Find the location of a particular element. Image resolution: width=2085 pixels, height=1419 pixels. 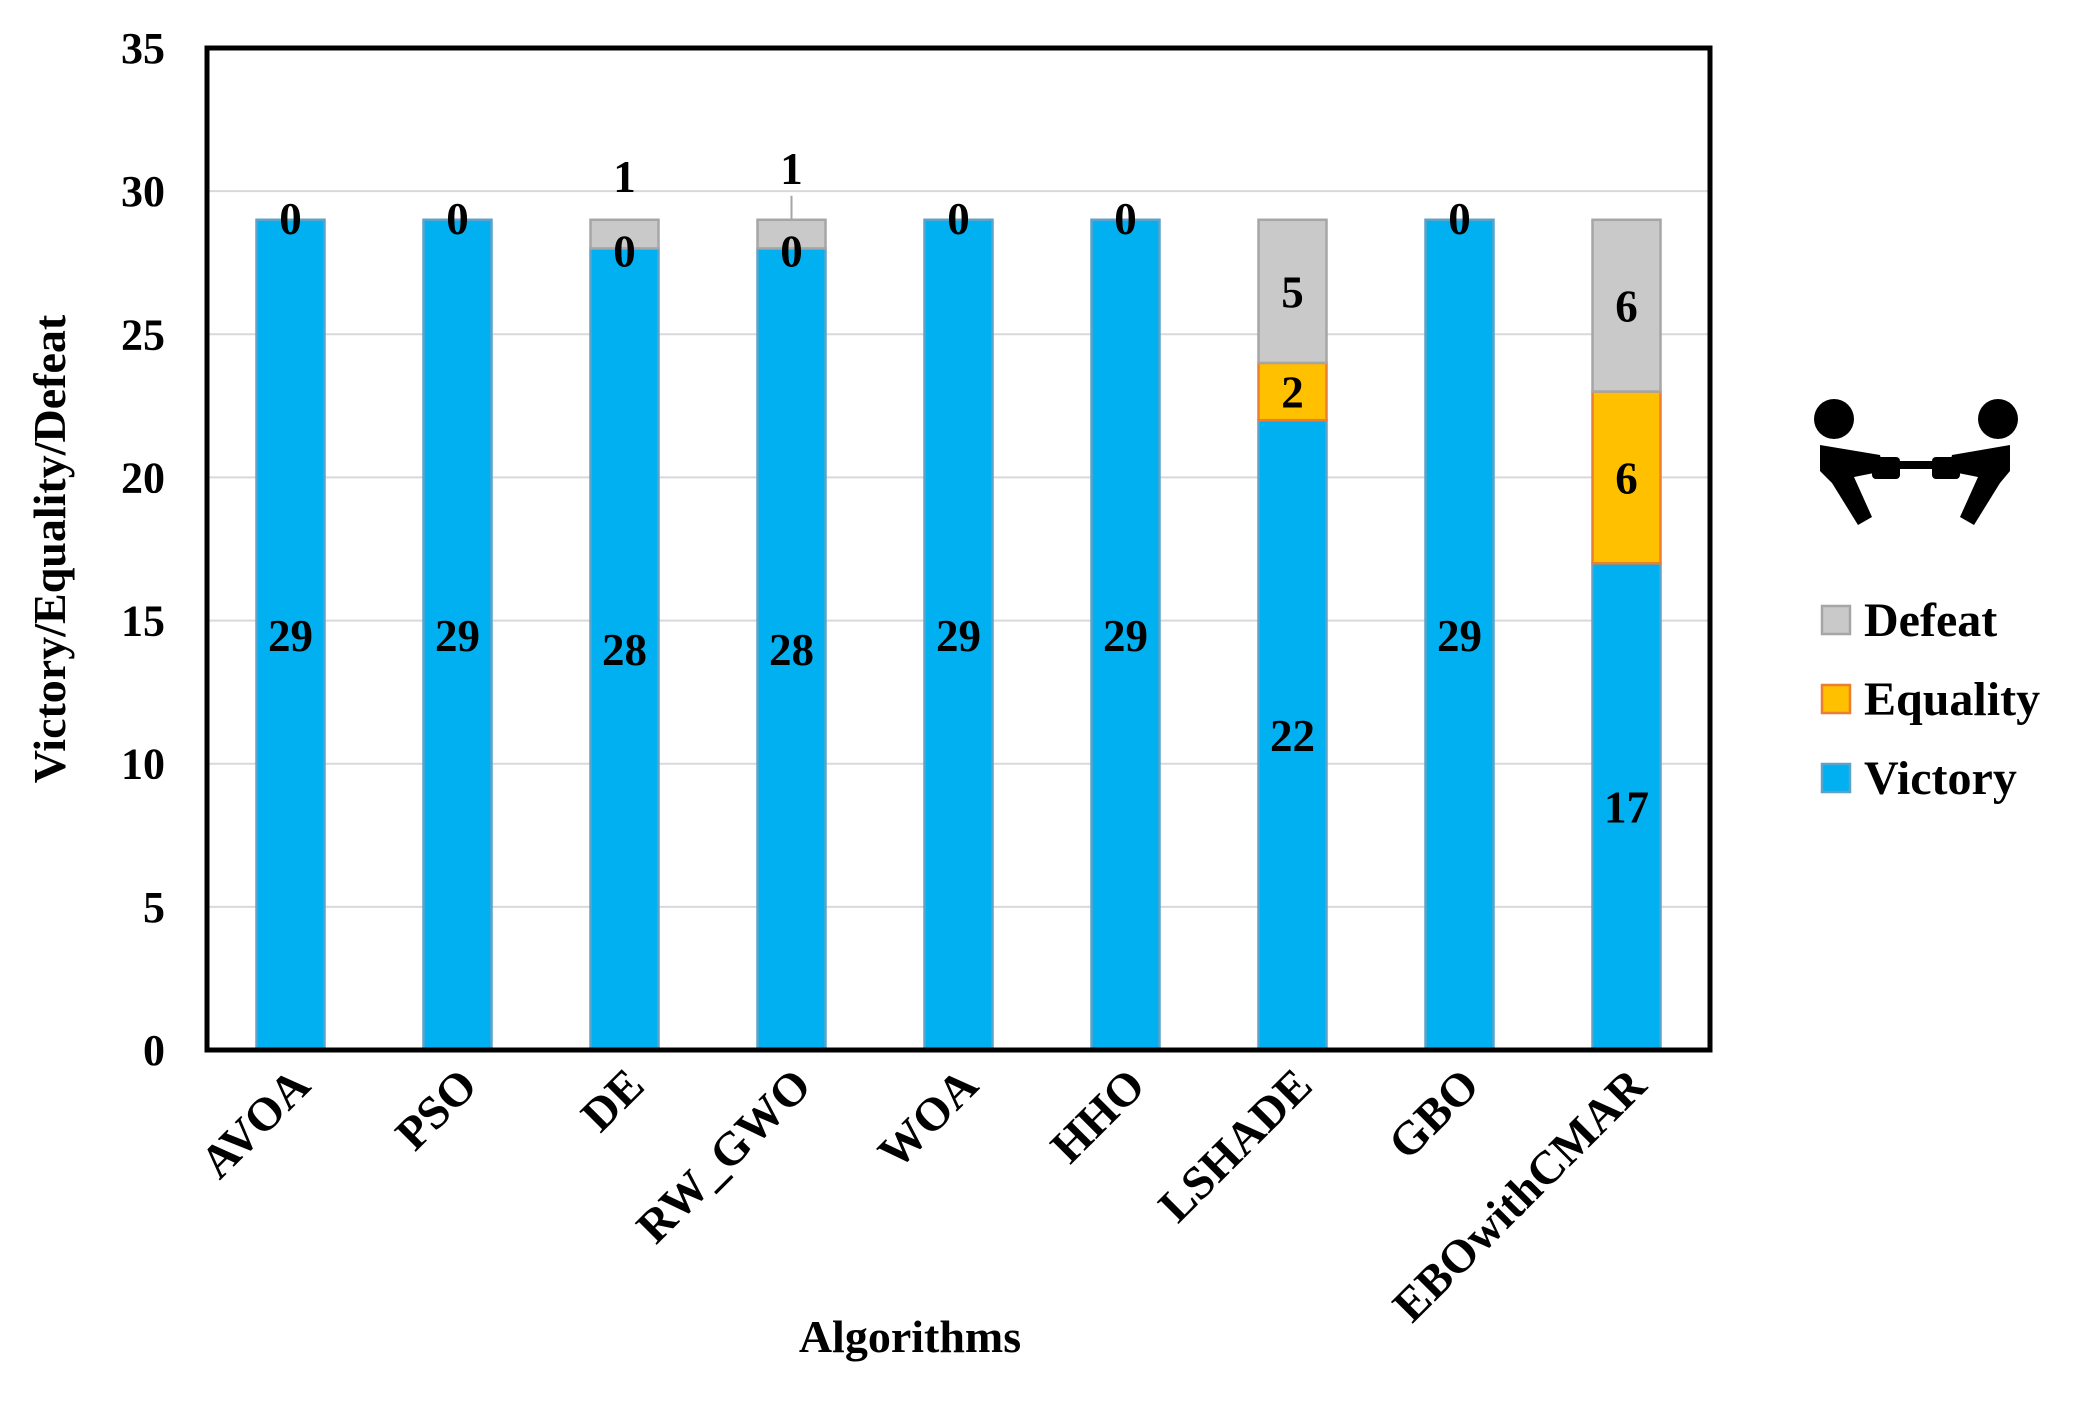

bar-defeat-rw-gwo is located at coordinates (791, 234).